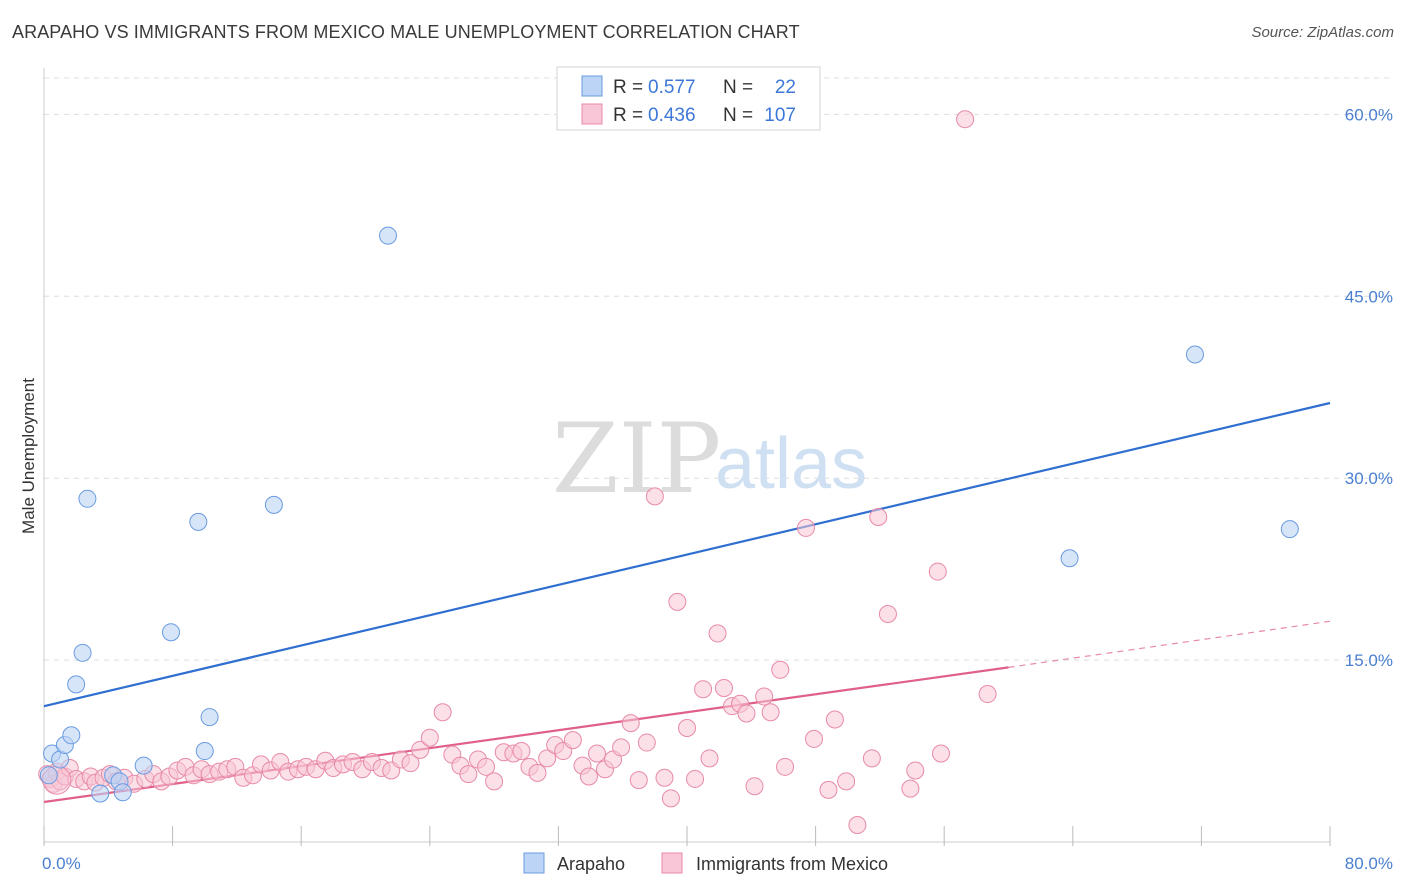  Describe the element at coordinates (792, 864) in the screenshot. I see `bottom-legend-label: Immigrants from Mexico` at that location.